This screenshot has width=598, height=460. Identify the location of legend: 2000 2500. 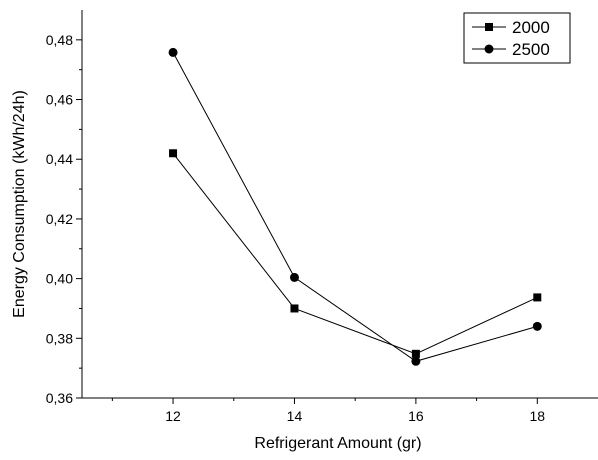
(517, 38).